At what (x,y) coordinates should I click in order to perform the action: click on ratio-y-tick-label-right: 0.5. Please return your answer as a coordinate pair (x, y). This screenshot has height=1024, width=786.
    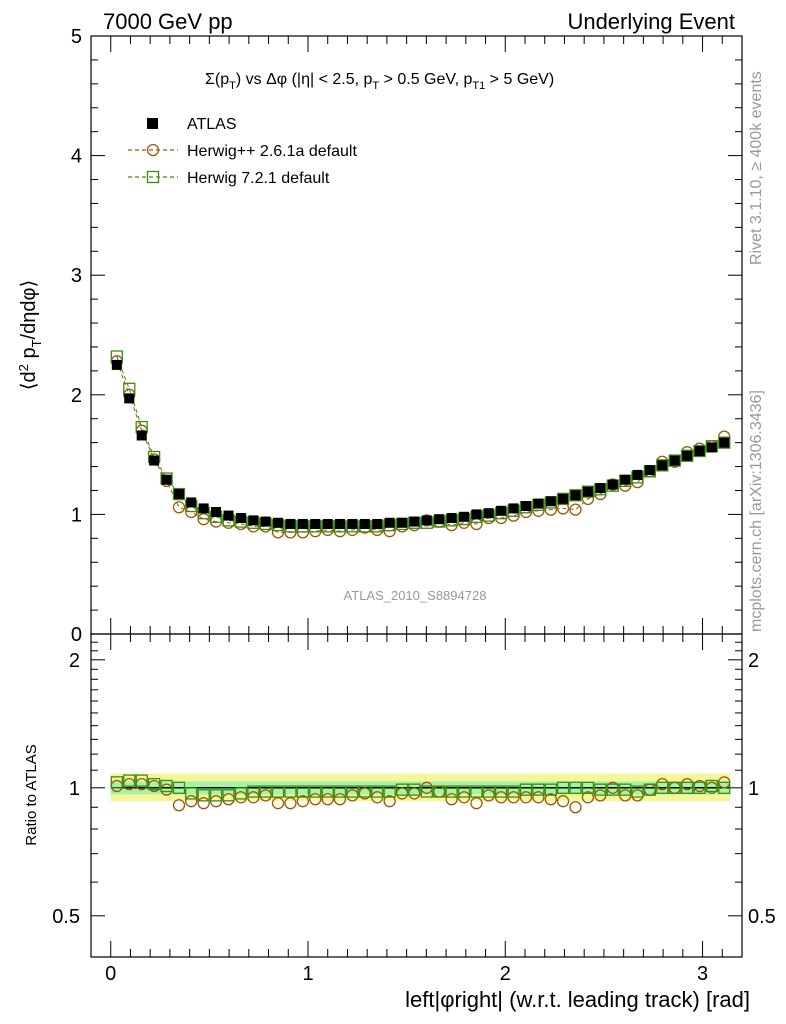
    Looking at the image, I should click on (762, 917).